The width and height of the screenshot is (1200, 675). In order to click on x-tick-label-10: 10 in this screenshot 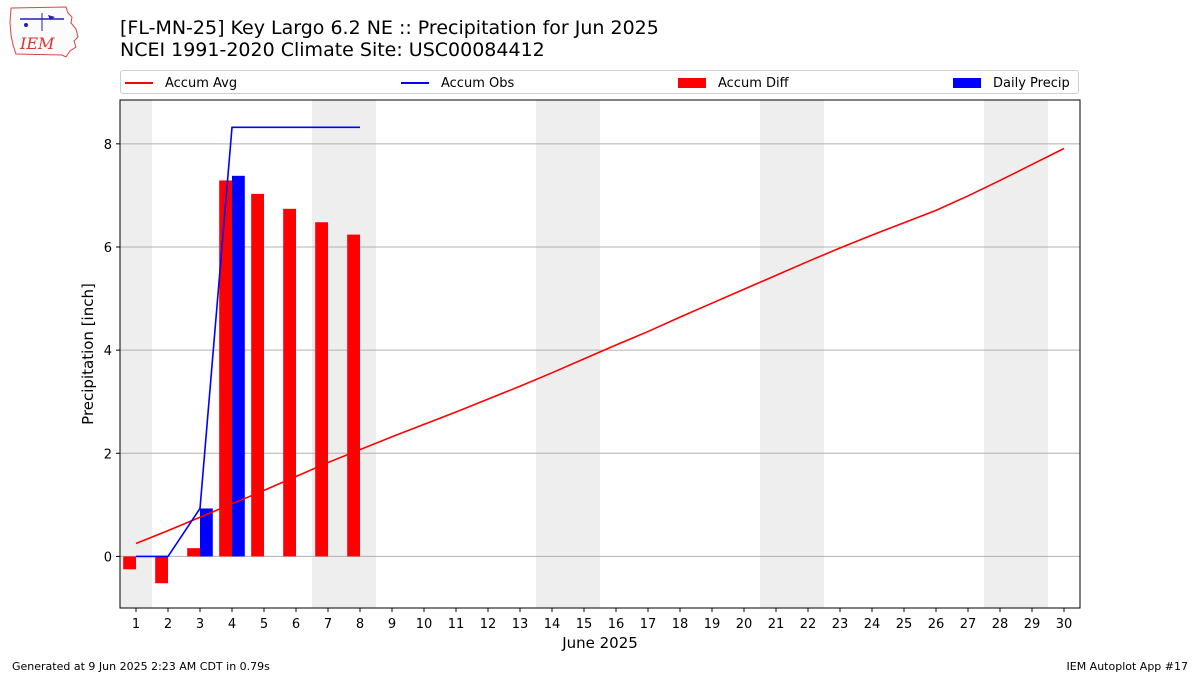, I will do `click(424, 624)`.